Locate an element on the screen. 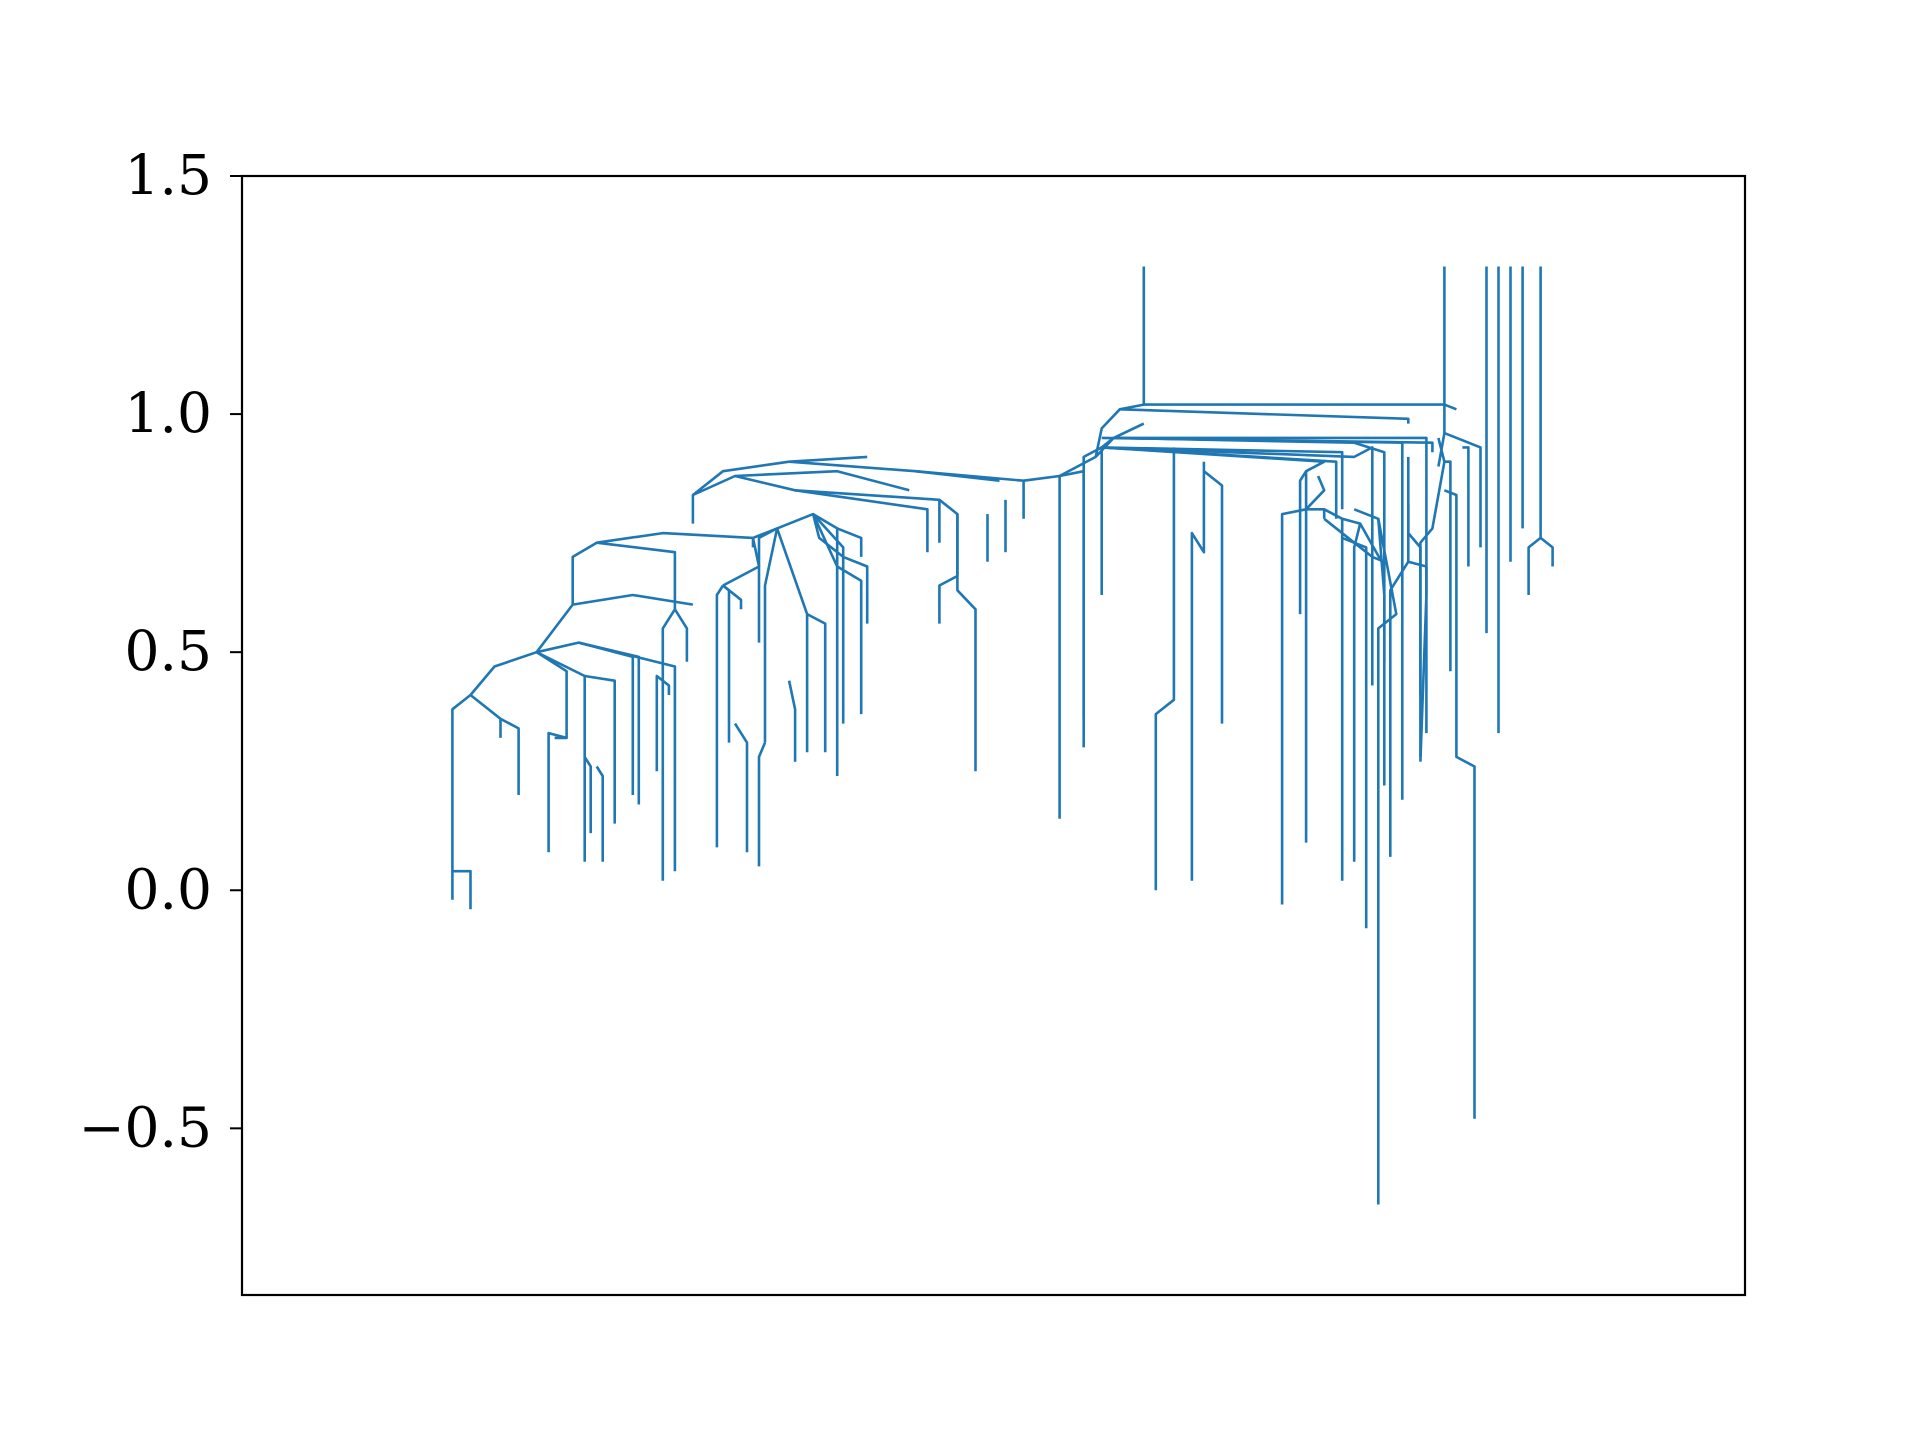 The height and width of the screenshot is (1440, 1920). y-axis-ticks: 1.5 1.0 0.5 0.0 −0.5 is located at coordinates (160, 651).